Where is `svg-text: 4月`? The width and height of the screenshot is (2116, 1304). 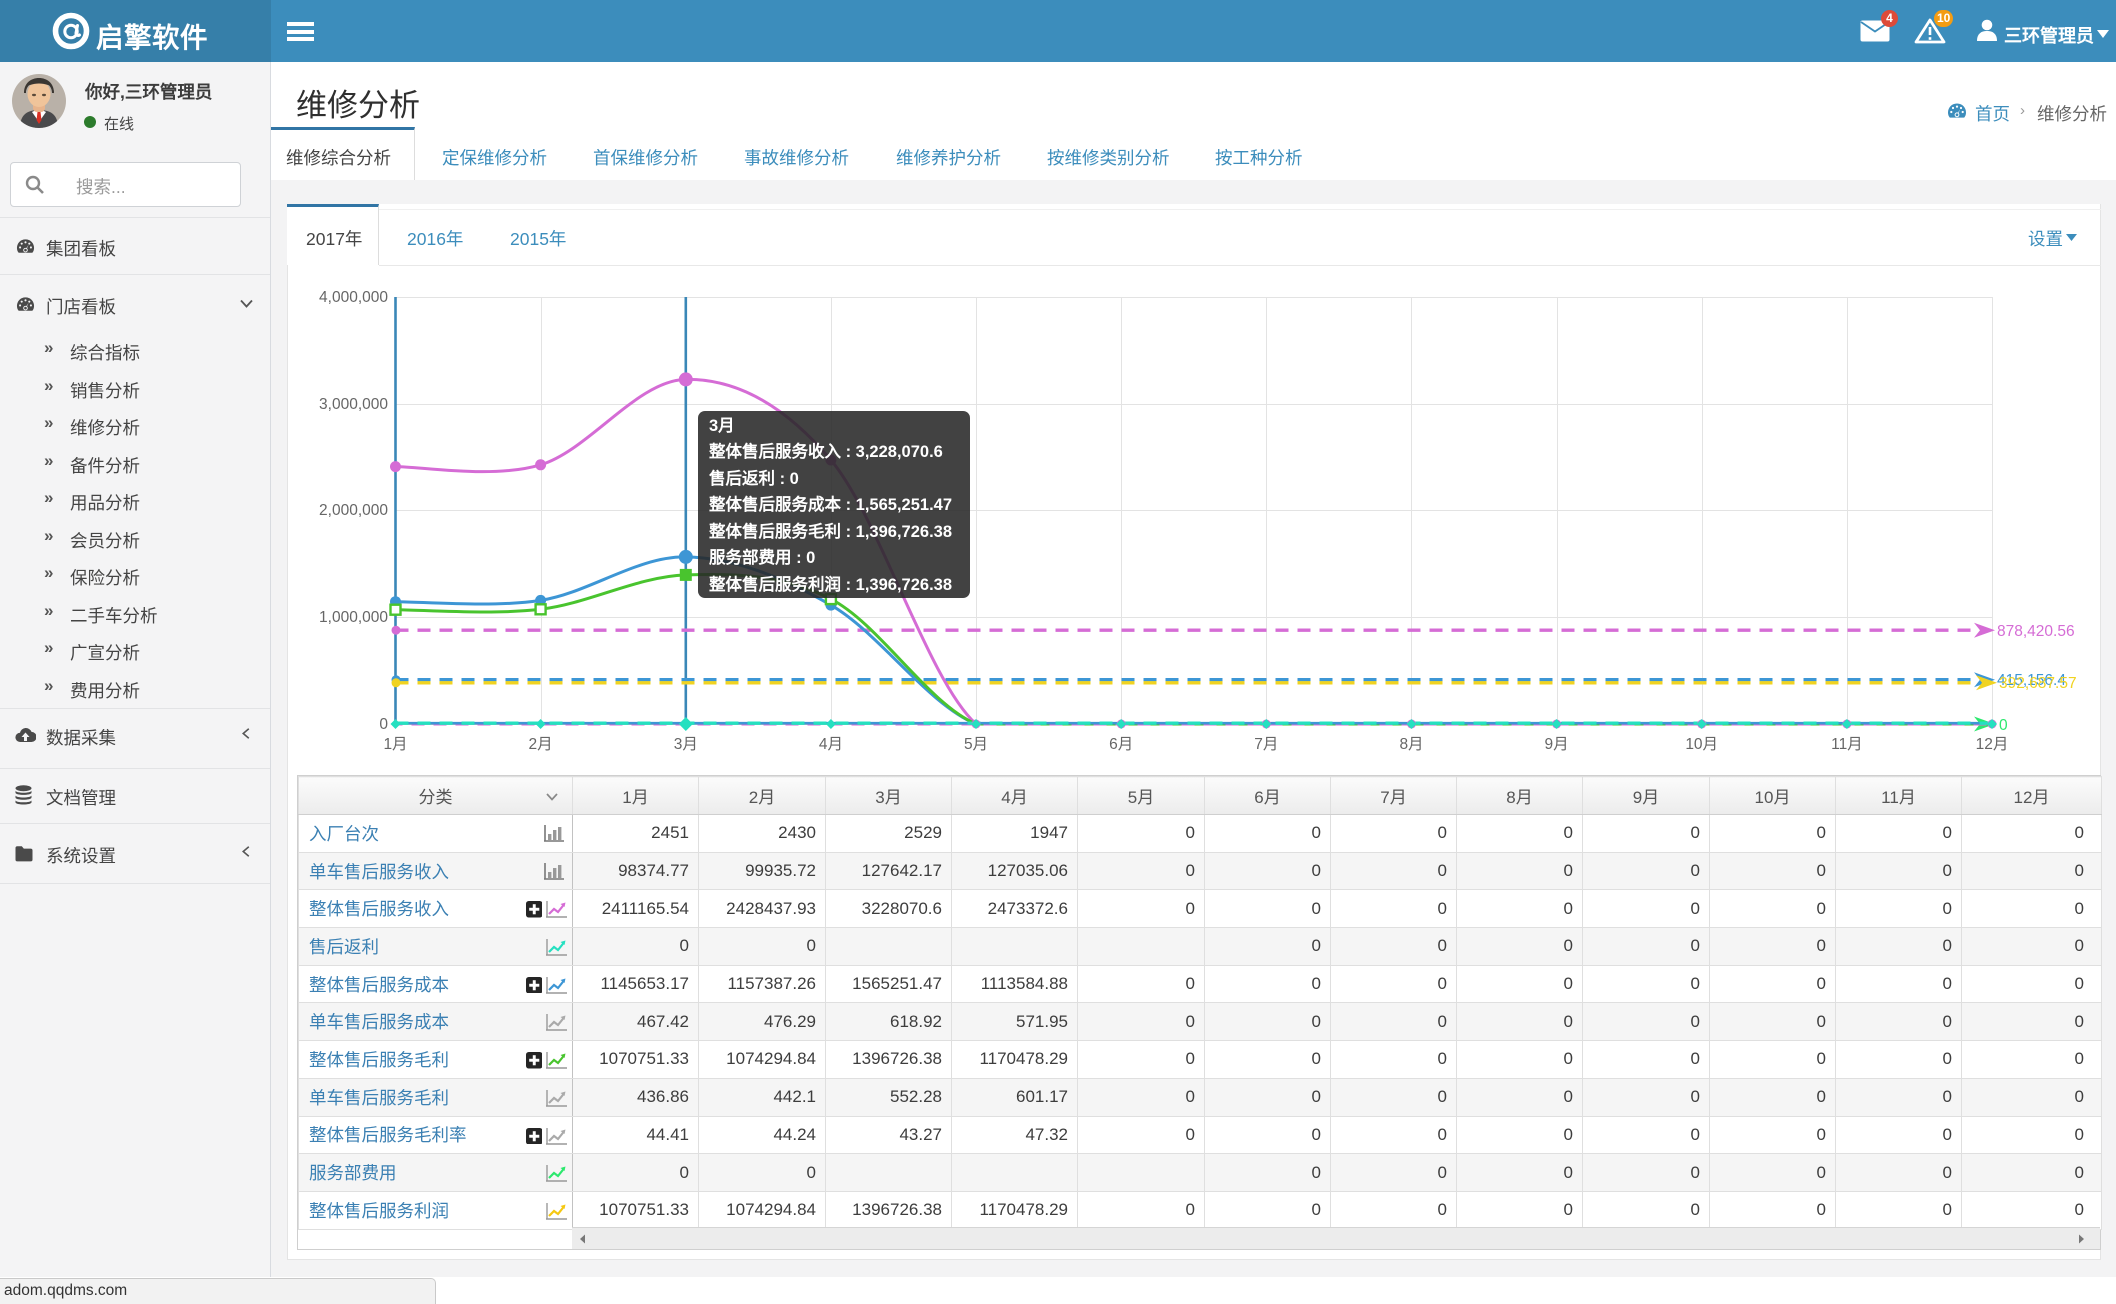 svg-text: 4月 is located at coordinates (831, 744).